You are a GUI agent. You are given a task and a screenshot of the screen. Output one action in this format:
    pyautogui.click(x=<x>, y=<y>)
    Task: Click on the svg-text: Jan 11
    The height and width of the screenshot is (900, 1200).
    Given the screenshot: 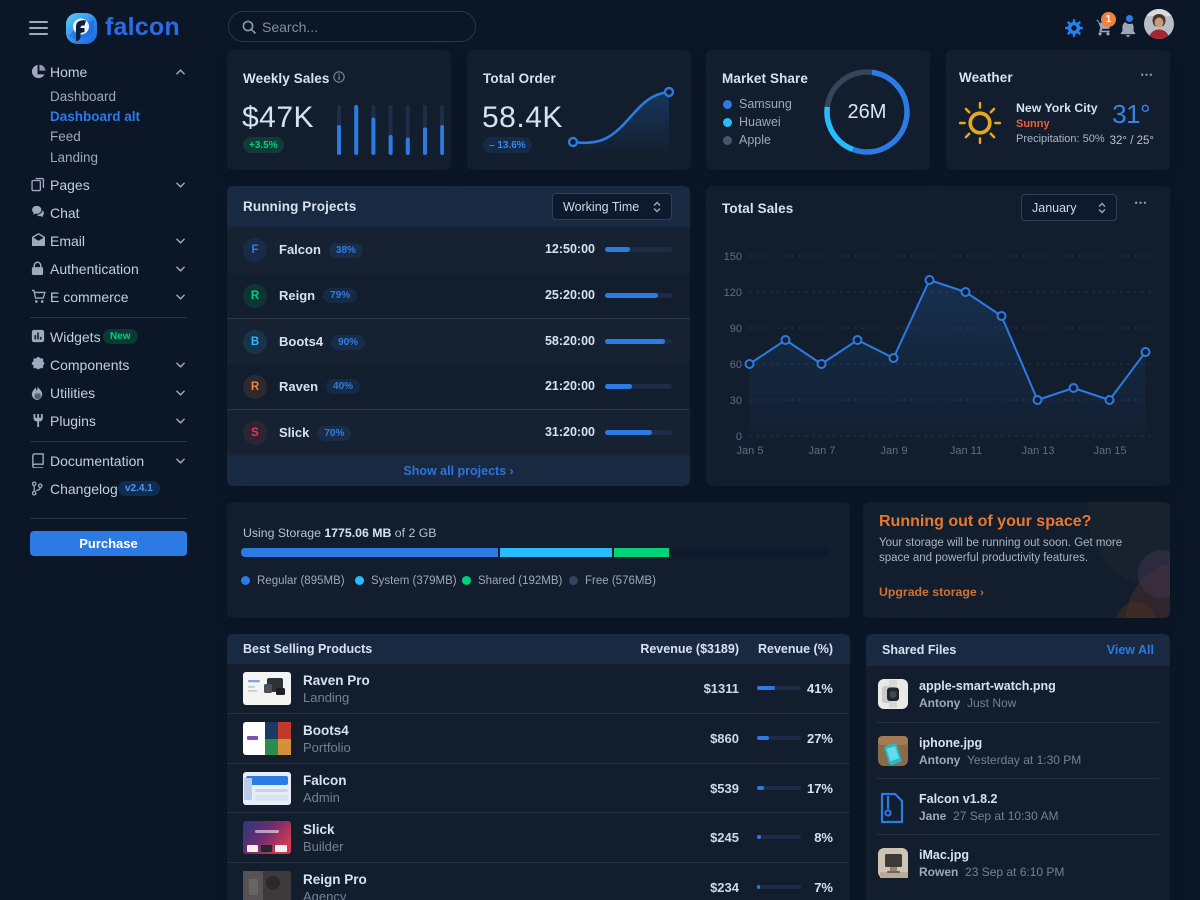 What is the action you would take?
    pyautogui.click(x=966, y=451)
    